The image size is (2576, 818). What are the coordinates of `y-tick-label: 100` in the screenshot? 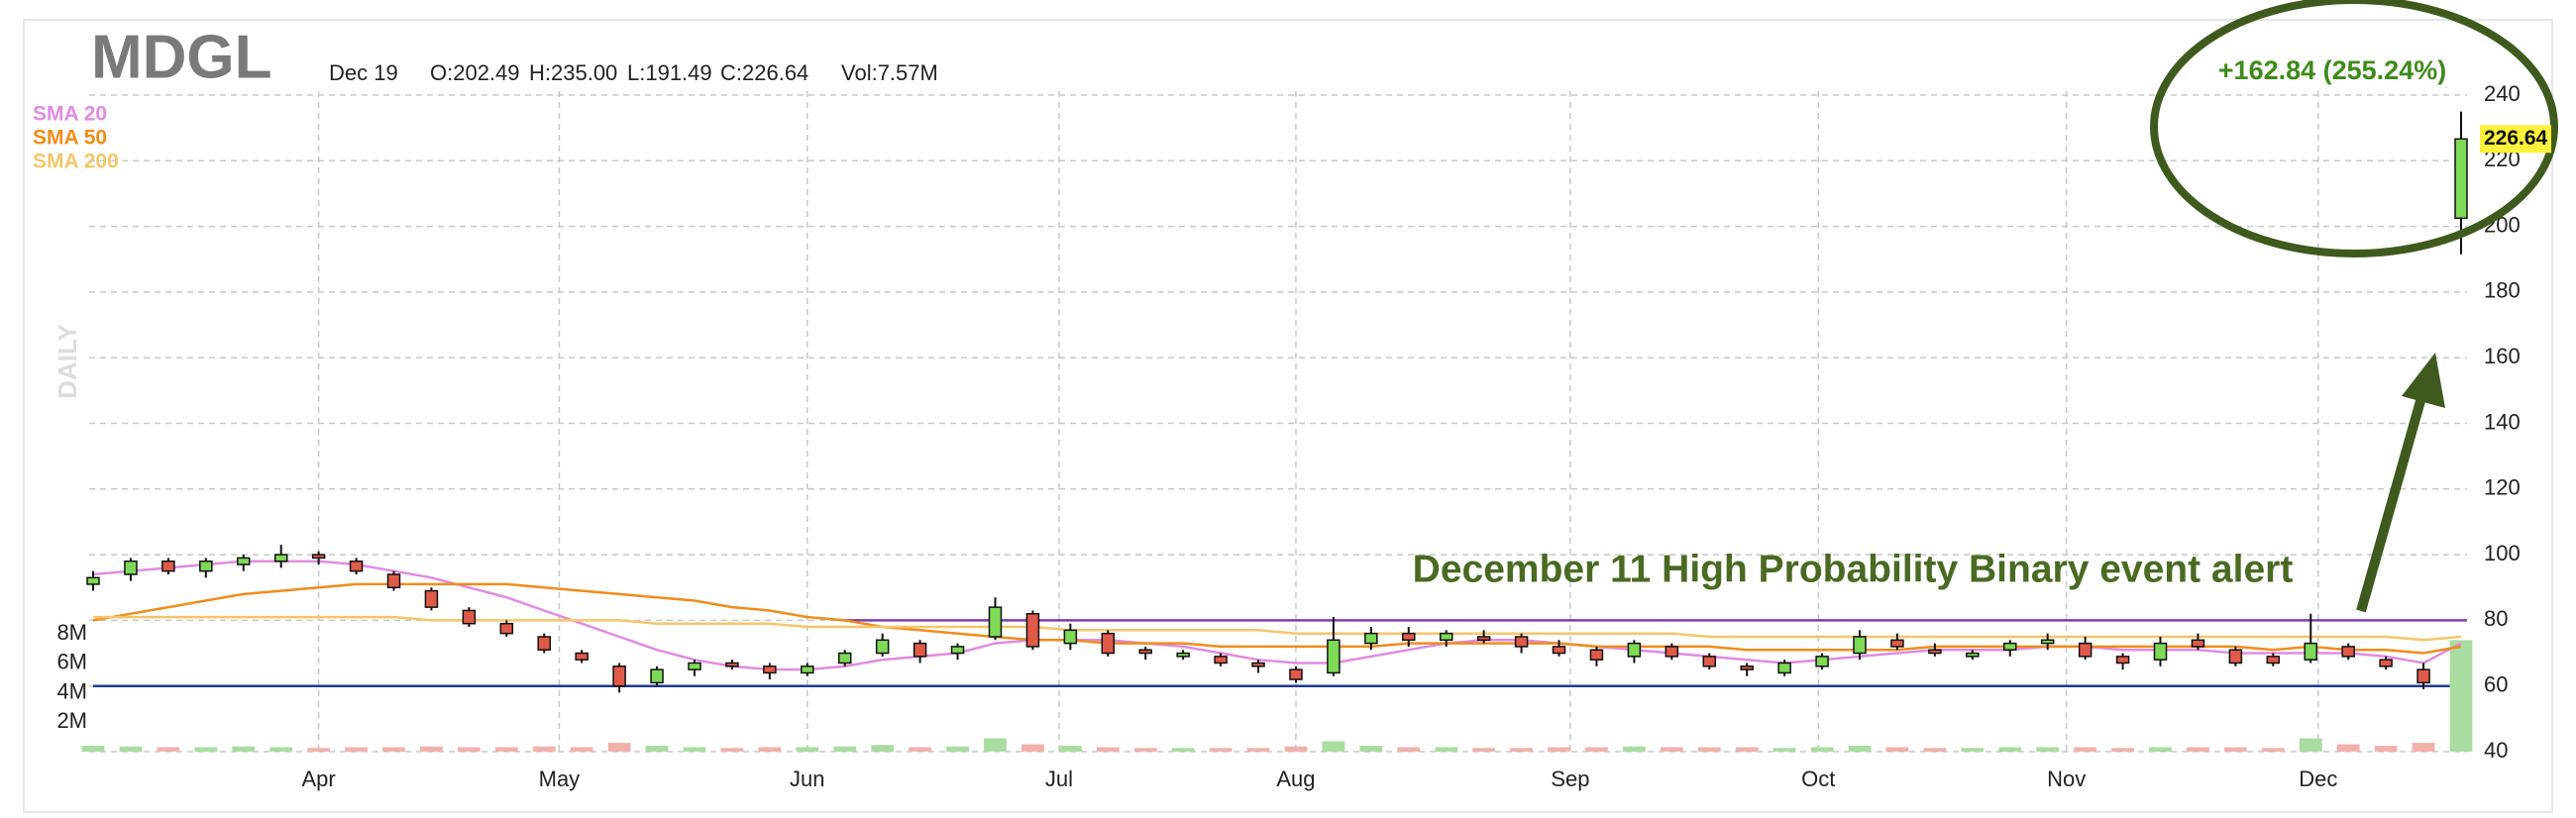 It's located at (2502, 553).